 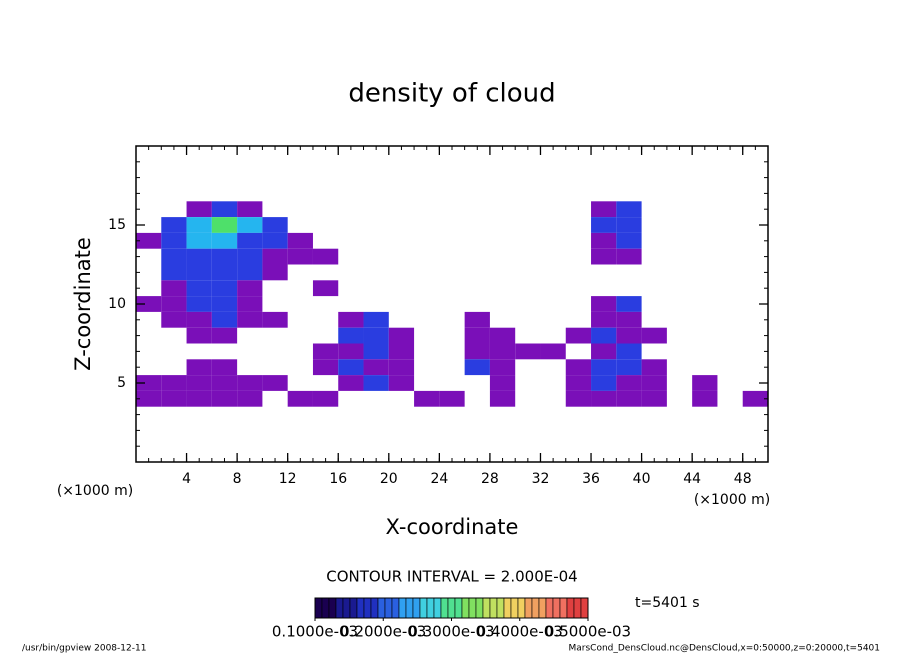 What do you see at coordinates (541, 479) in the screenshot?
I see `x-tick-label: 32` at bounding box center [541, 479].